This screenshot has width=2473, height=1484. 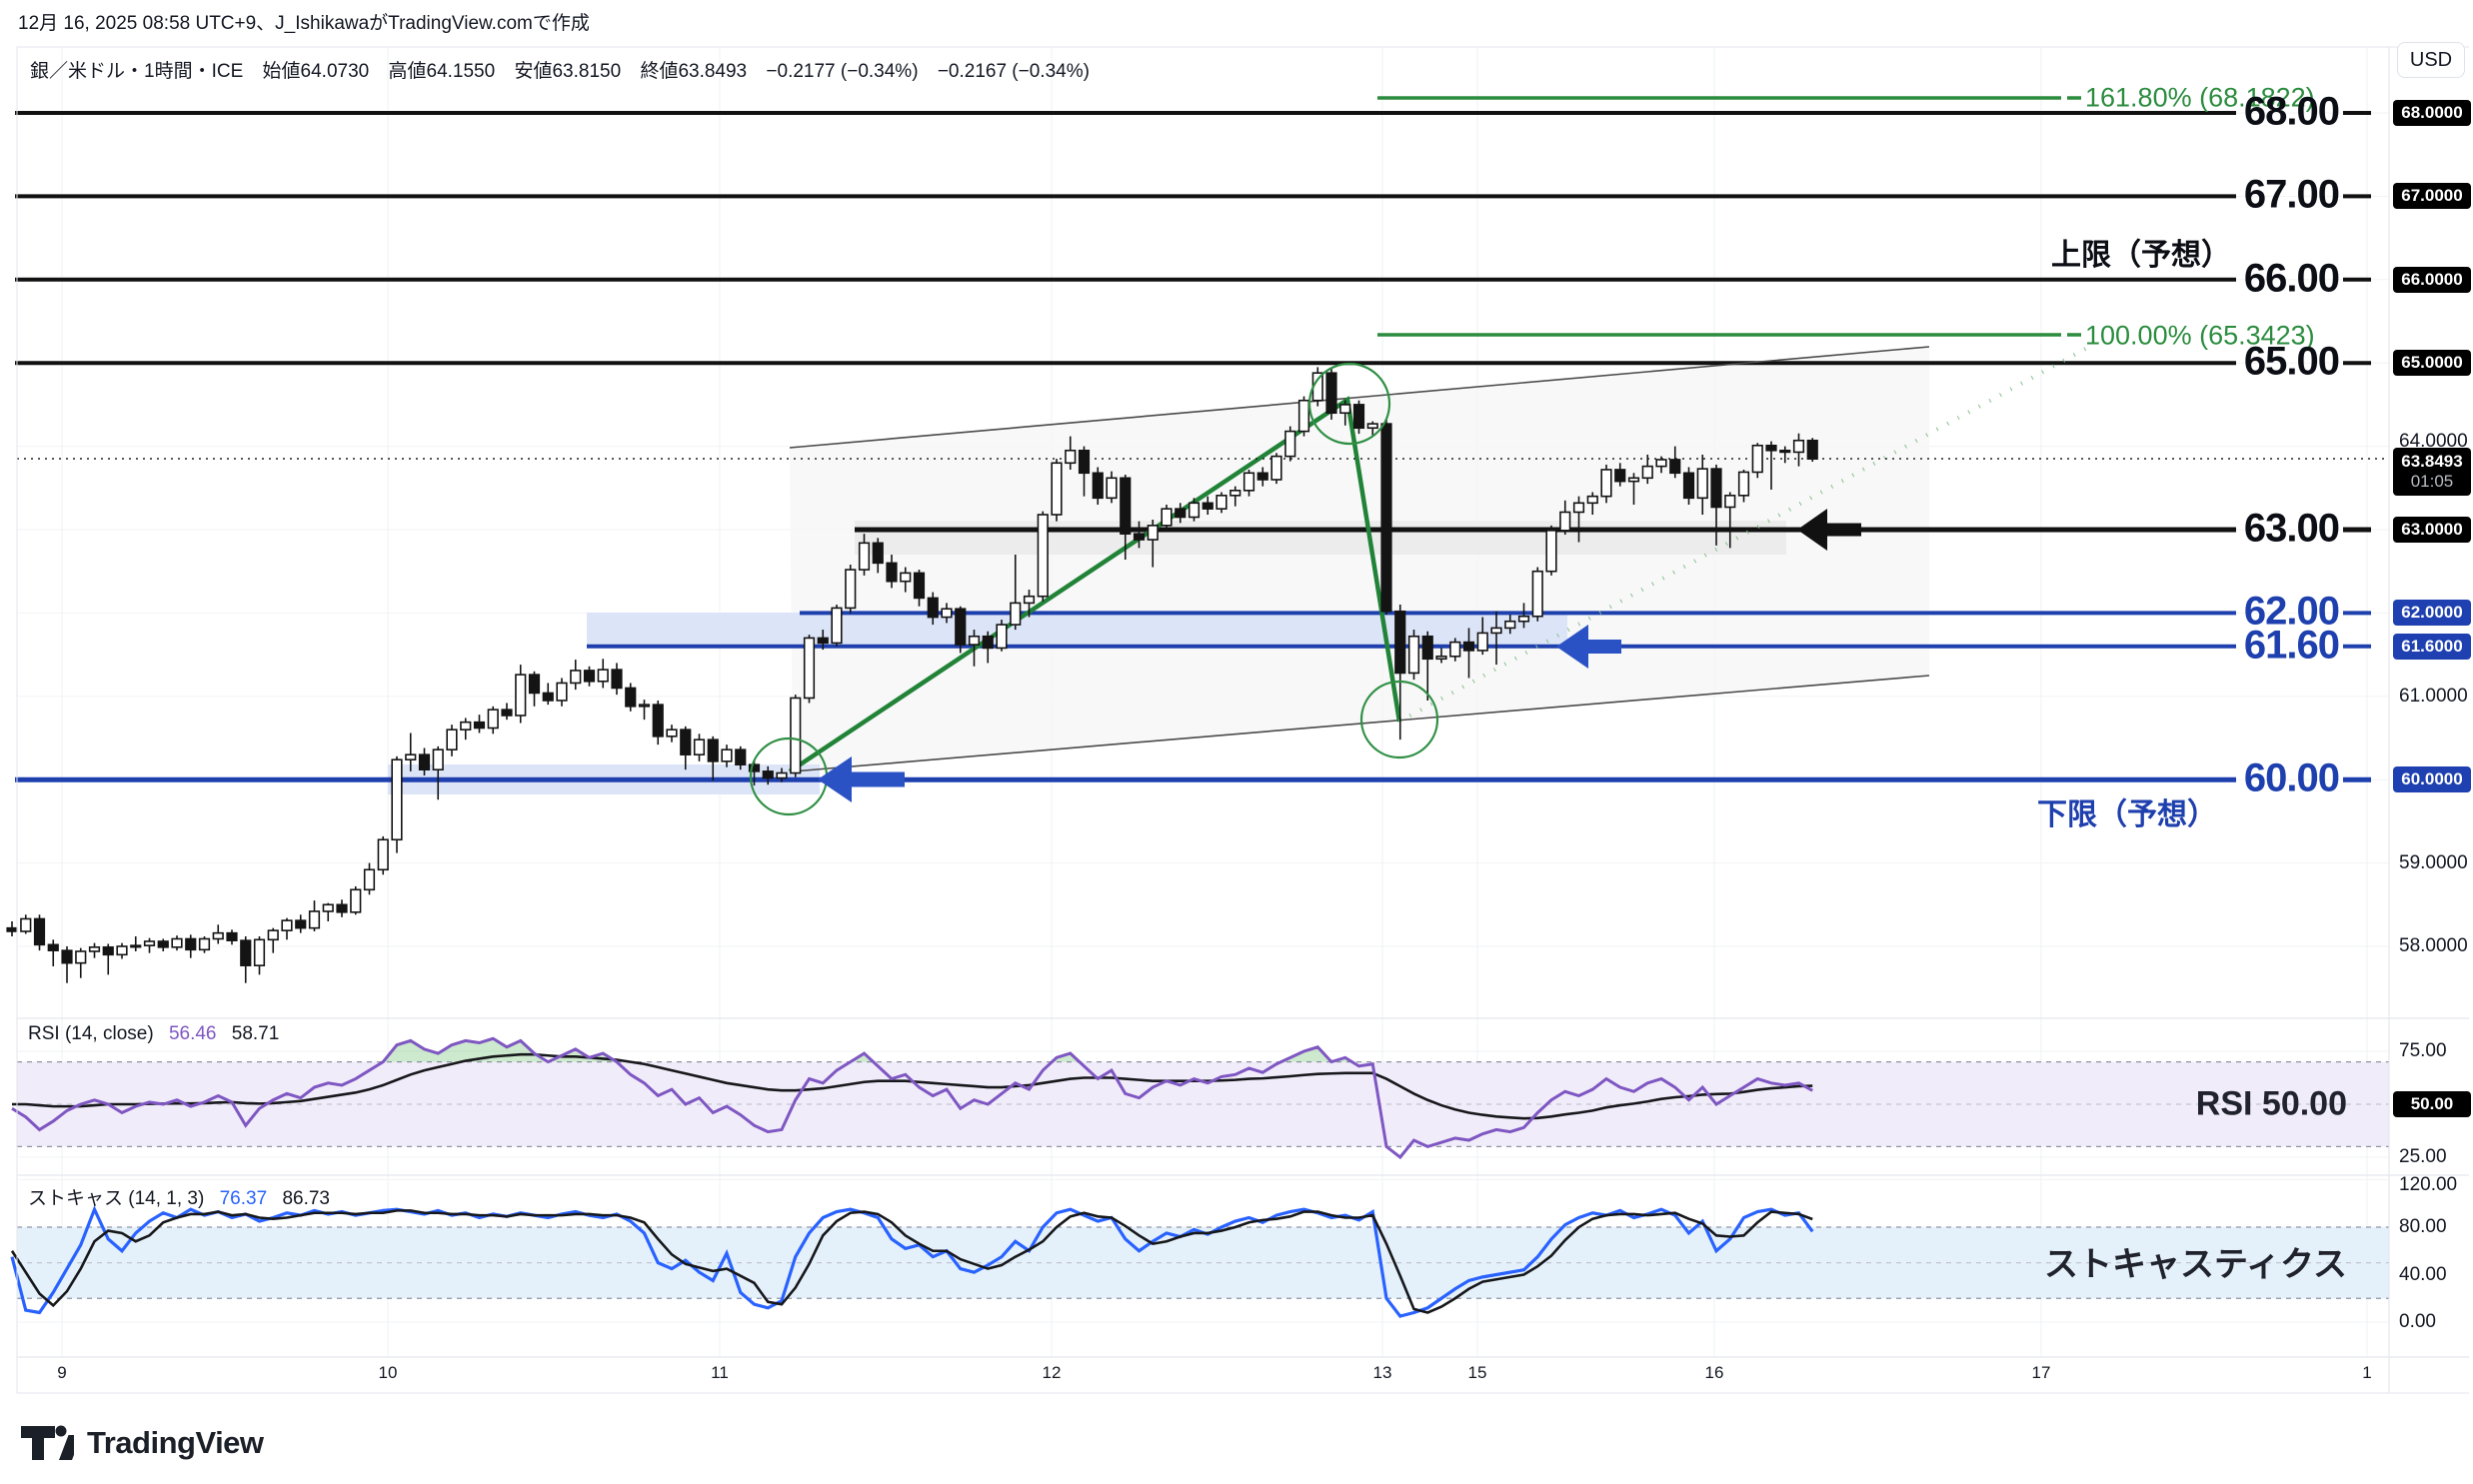 What do you see at coordinates (2127, 814) in the screenshot?
I see `lower-bound-label: 下限（予想）` at bounding box center [2127, 814].